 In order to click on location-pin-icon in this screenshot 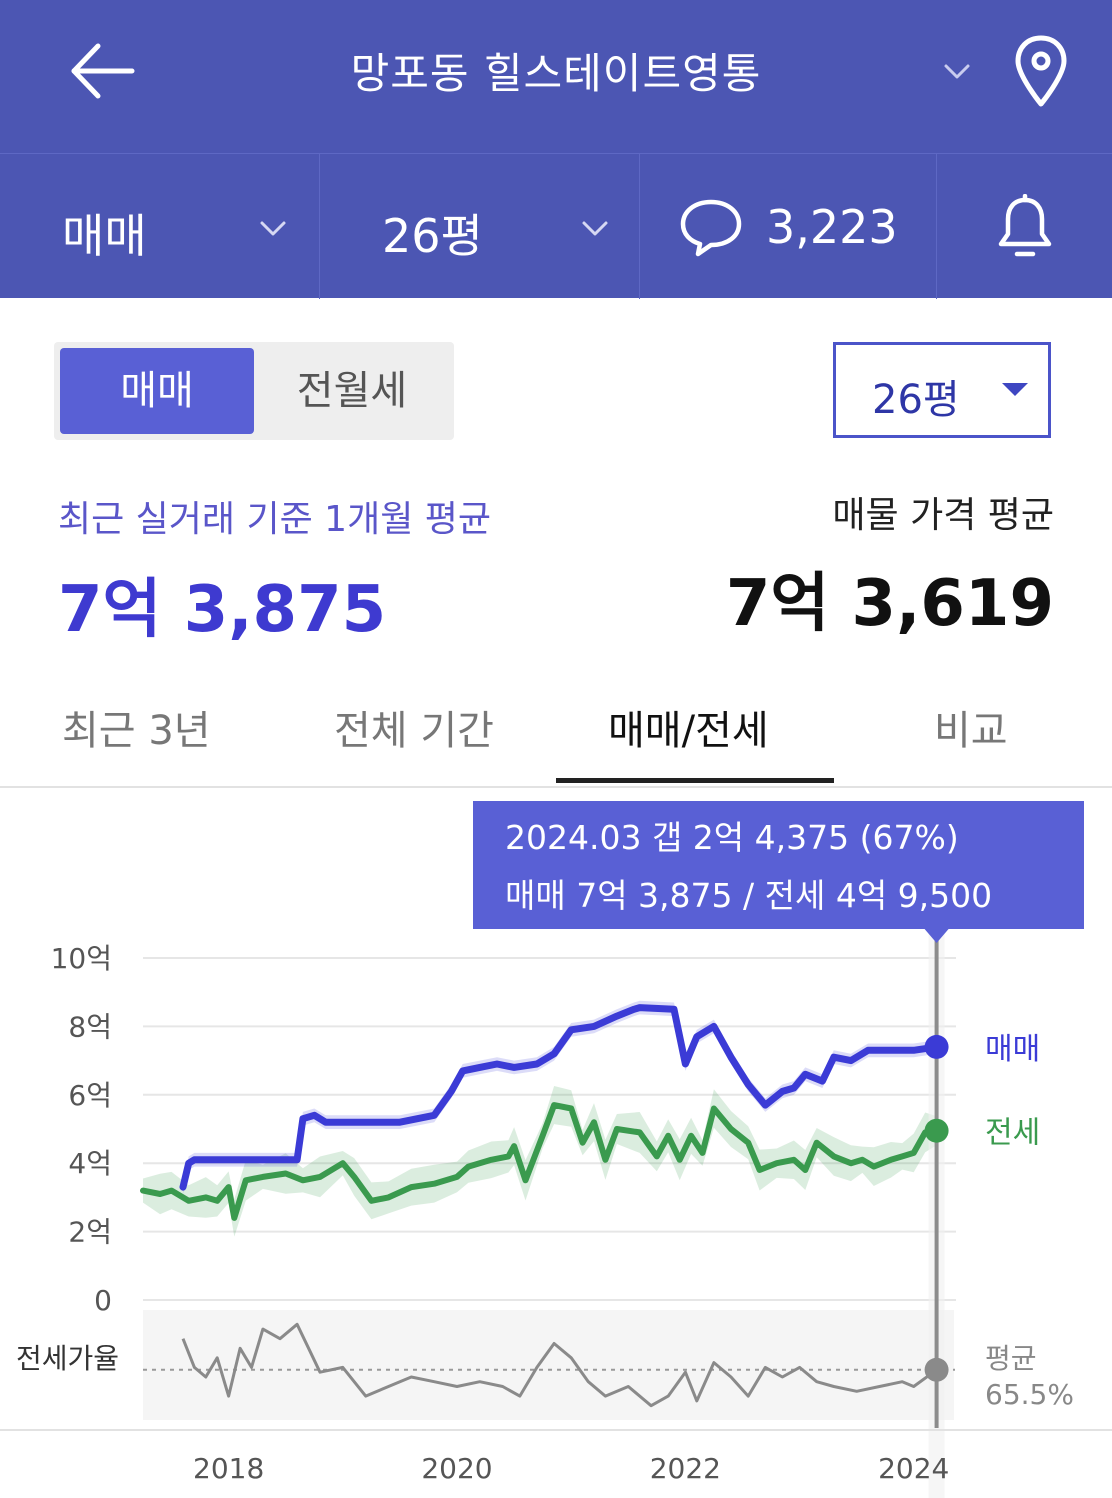, I will do `click(1041, 72)`.